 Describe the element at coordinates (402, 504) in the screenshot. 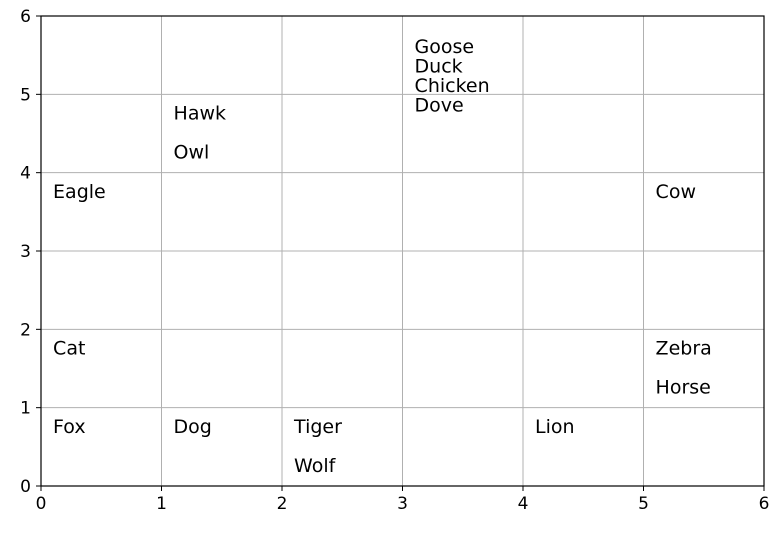

I see `x-tick-label: 3` at that location.